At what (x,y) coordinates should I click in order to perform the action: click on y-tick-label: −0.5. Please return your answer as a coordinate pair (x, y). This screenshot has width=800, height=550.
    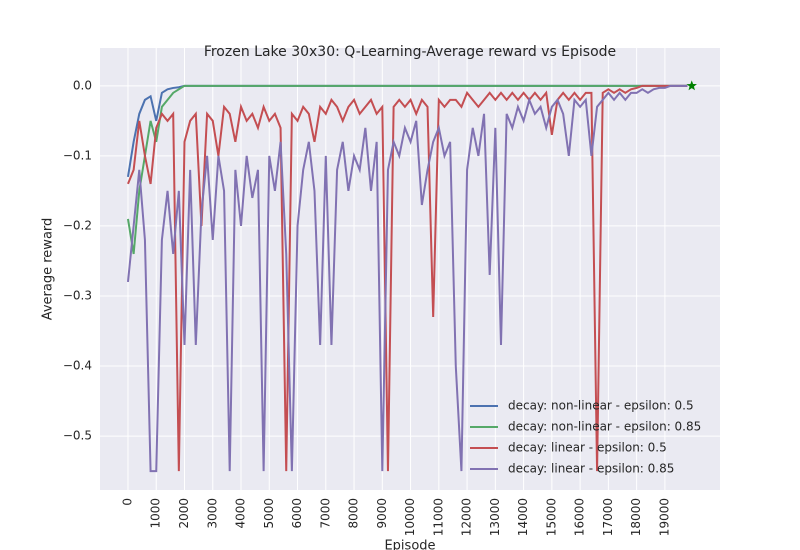
    Looking at the image, I should click on (77, 436).